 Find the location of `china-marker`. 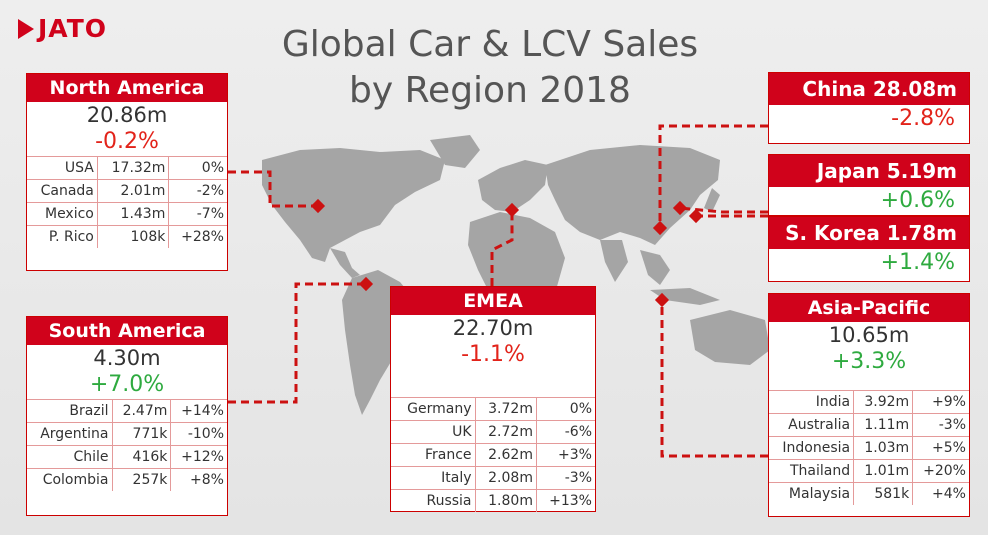

china-marker is located at coordinates (660, 228).